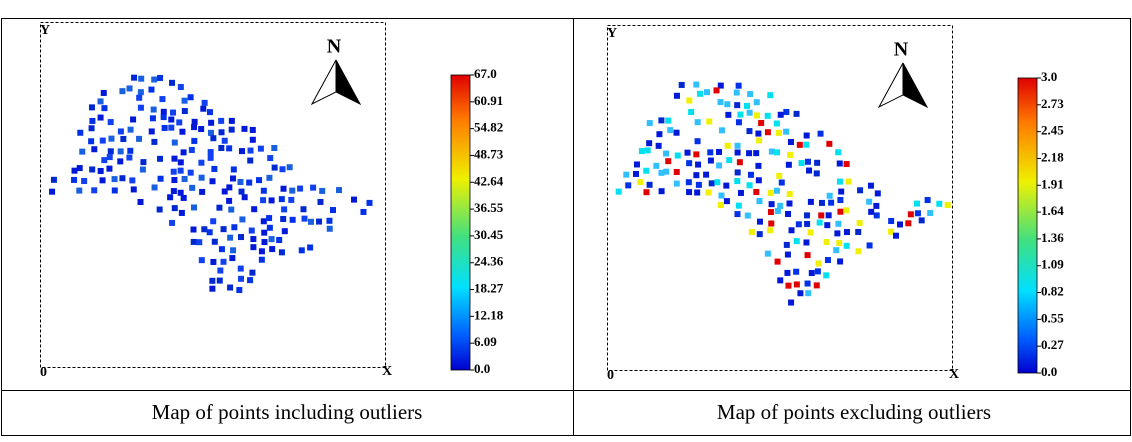 The height and width of the screenshot is (442, 1132). What do you see at coordinates (1052, 183) in the screenshot?
I see `colorbar-label: 1.91` at bounding box center [1052, 183].